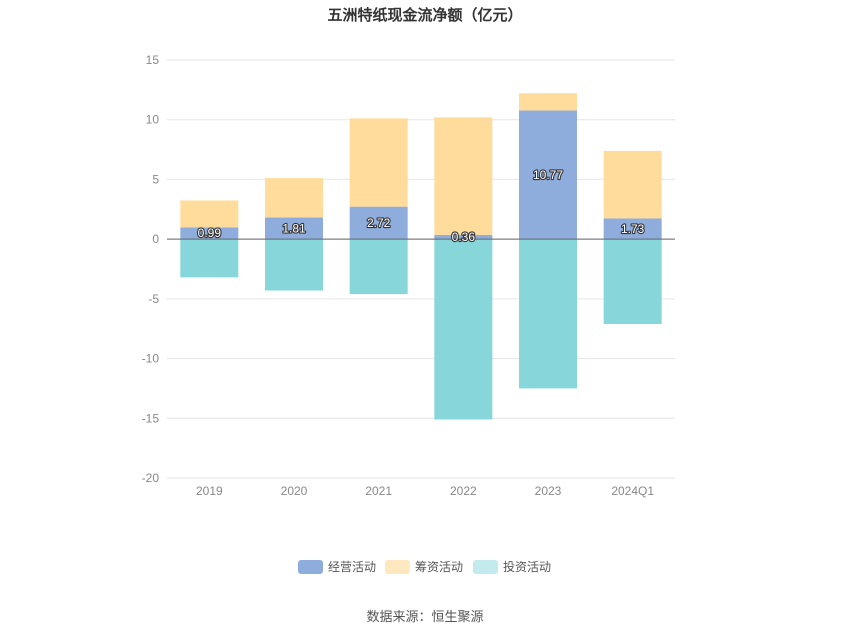 The height and width of the screenshot is (637, 850). What do you see at coordinates (153, 299) in the screenshot?
I see `y-tick-label: -5` at bounding box center [153, 299].